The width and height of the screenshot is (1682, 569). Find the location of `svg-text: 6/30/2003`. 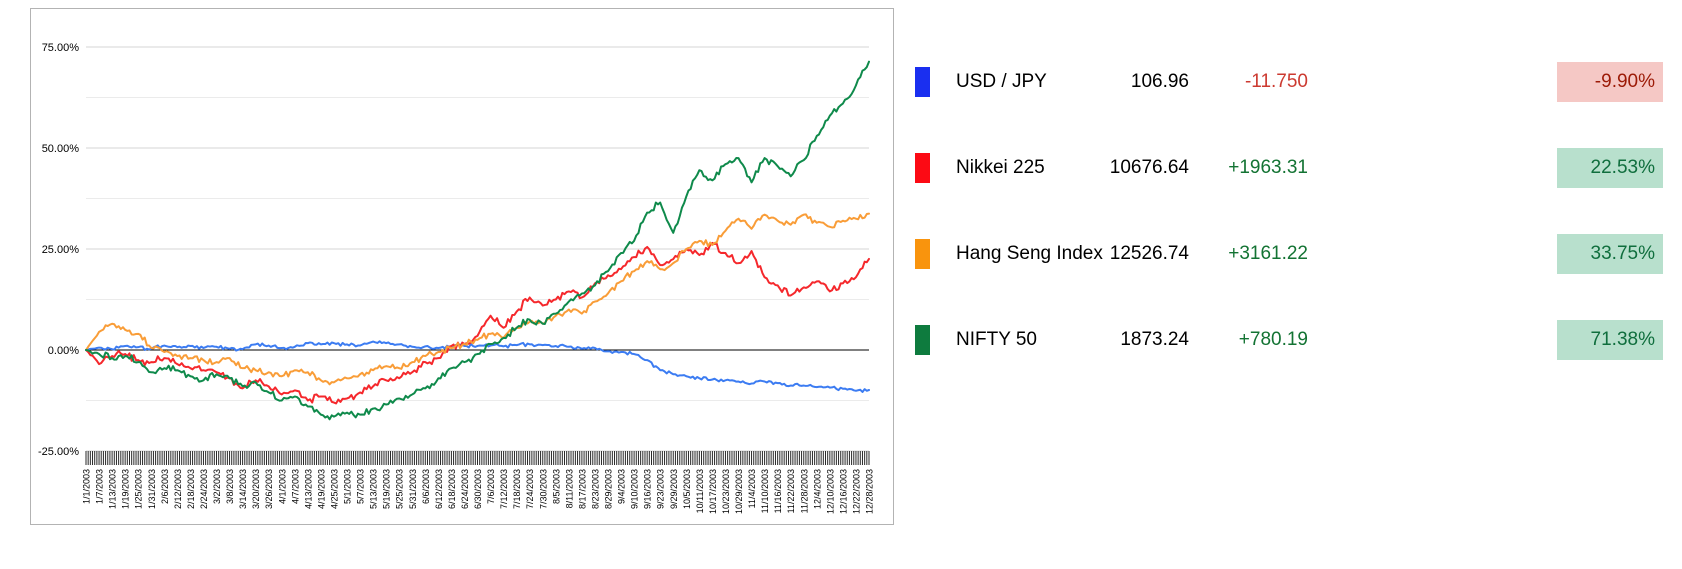

svg-text: 6/30/2003 is located at coordinates (478, 489).